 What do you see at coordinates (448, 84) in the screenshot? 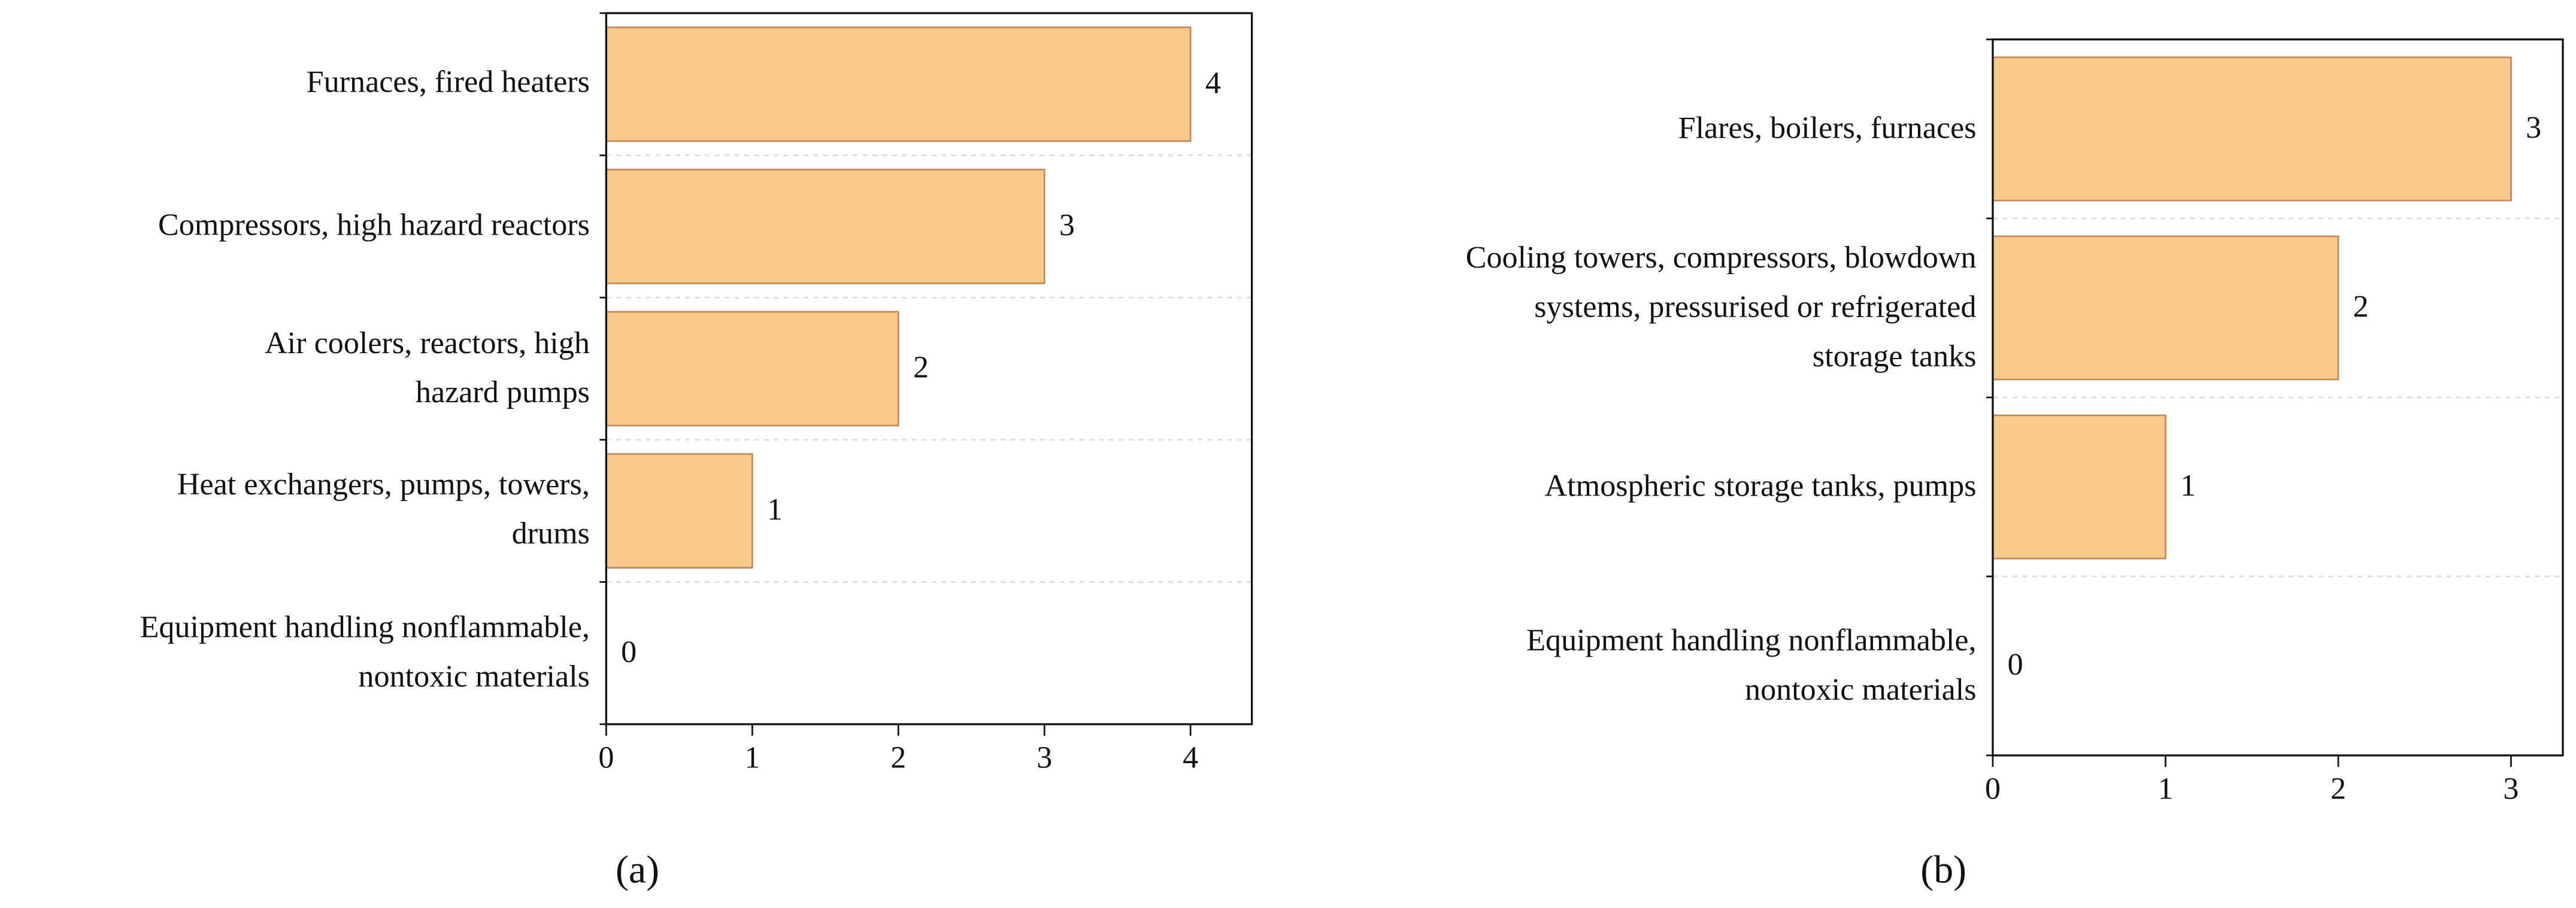
I see `y-tick-label: Furnaces, fired heaters` at bounding box center [448, 84].